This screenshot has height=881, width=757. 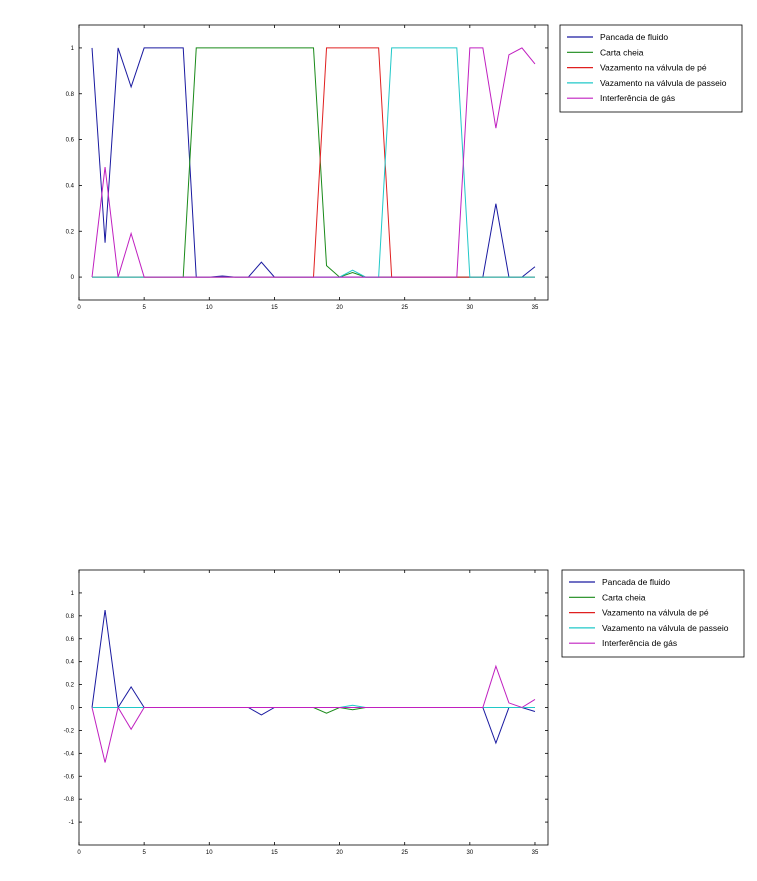 What do you see at coordinates (72, 823) in the screenshot?
I see `y-tick-label: -1` at bounding box center [72, 823].